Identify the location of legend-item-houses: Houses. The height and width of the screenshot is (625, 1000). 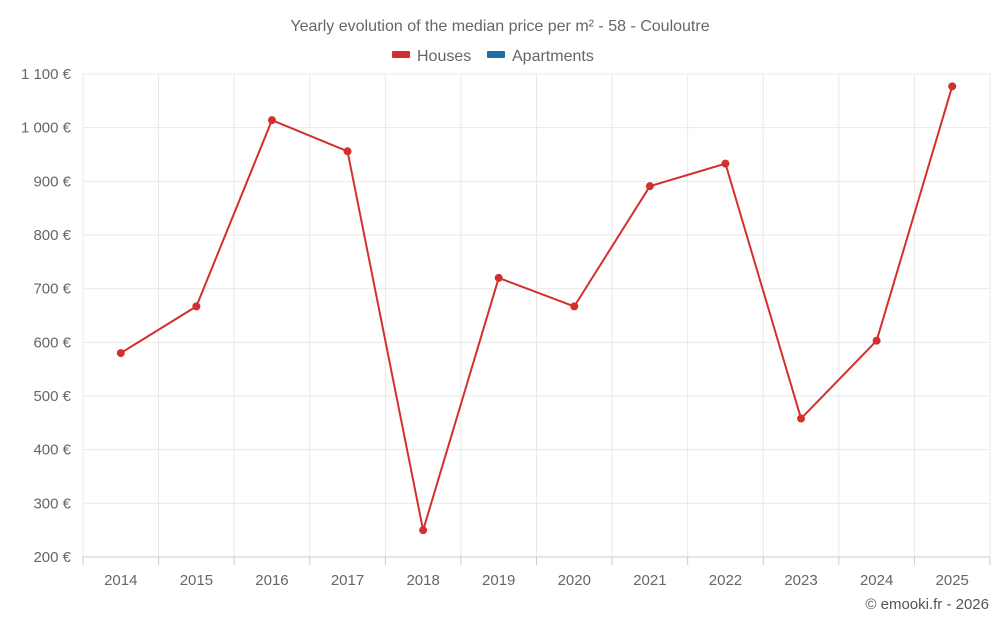
(431, 56).